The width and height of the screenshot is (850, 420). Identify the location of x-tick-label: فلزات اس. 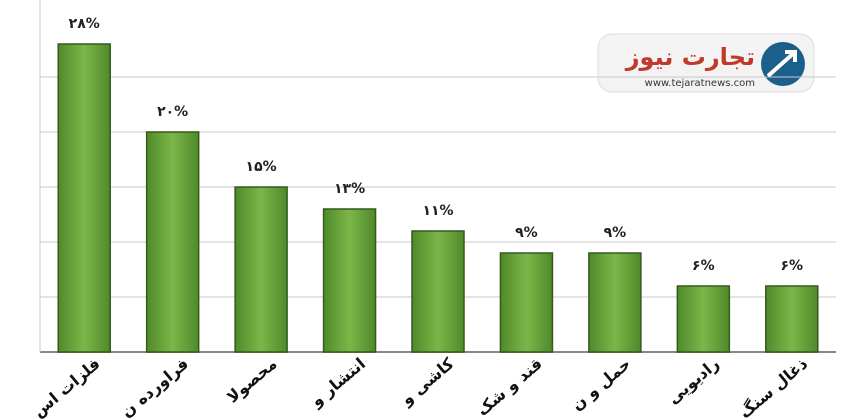
(66, 387).